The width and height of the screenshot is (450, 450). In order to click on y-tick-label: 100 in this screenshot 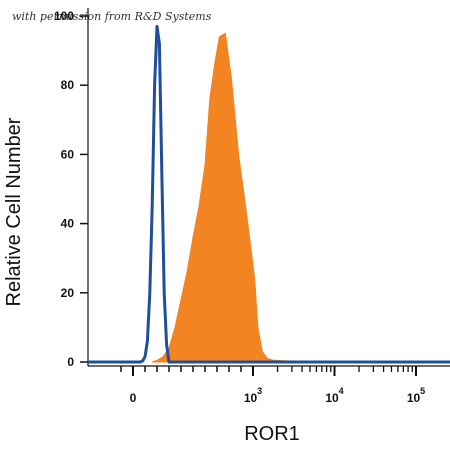, I will do `click(64, 16)`.